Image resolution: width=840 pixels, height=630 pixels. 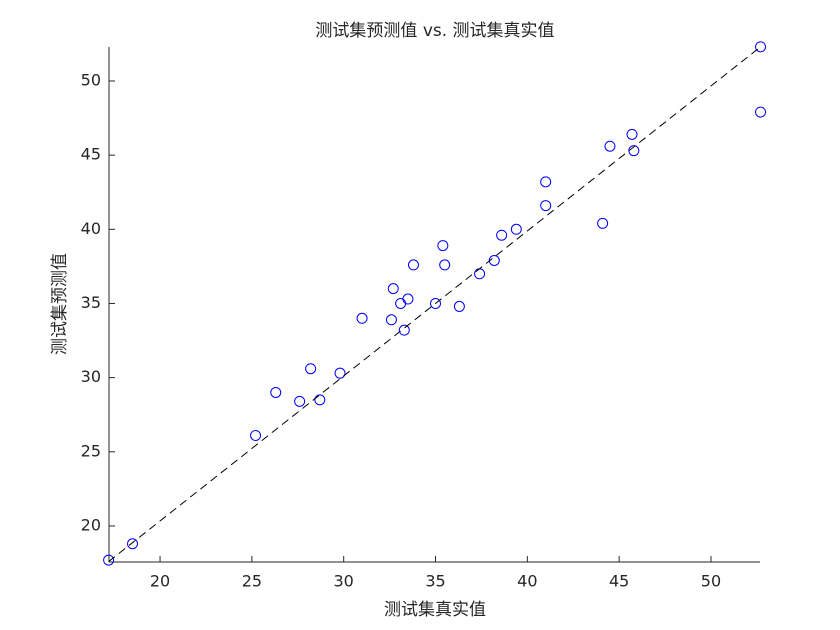 I want to click on x-tick-label: 45, so click(x=619, y=581).